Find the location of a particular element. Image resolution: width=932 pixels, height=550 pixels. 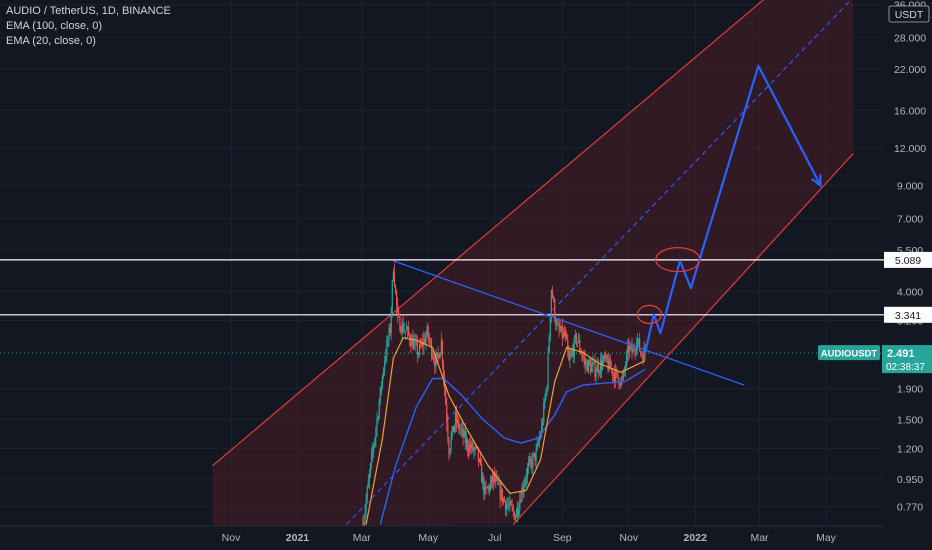

projection-path is located at coordinates (733, 209).